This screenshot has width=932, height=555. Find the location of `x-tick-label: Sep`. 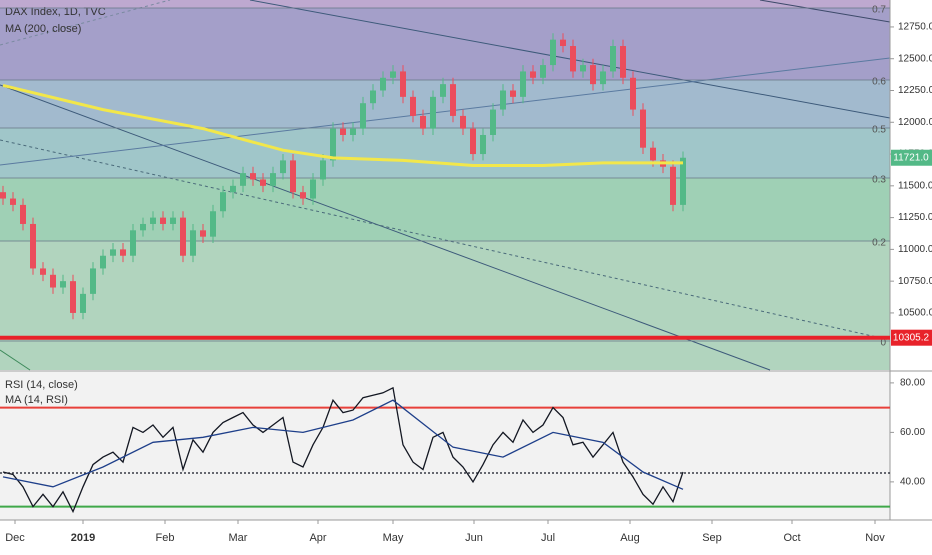

x-tick-label: Sep is located at coordinates (712, 538).